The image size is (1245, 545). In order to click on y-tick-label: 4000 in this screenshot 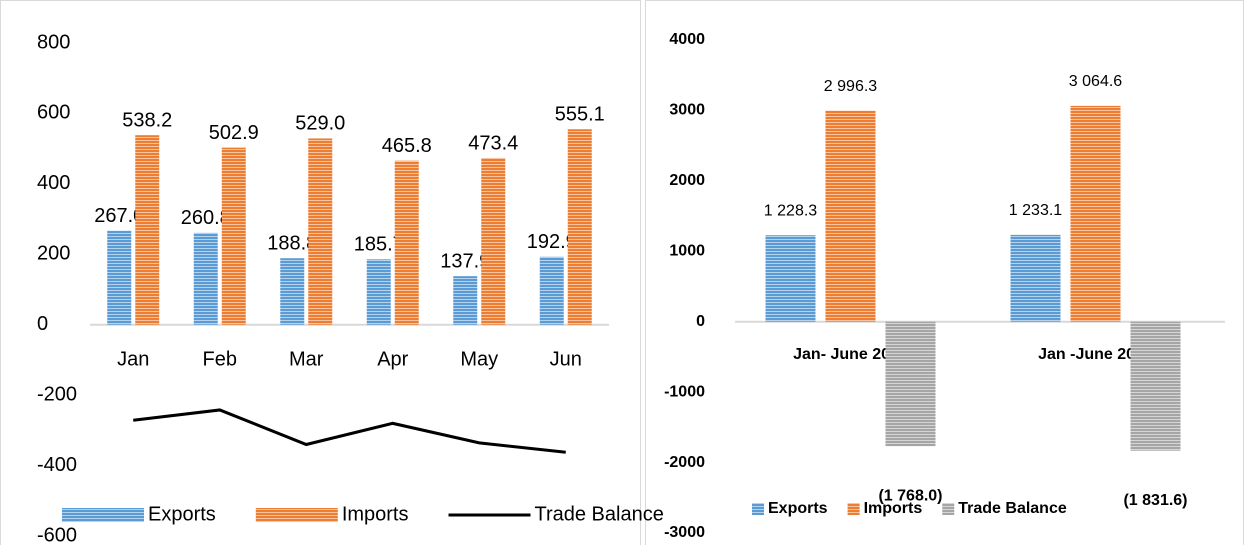, I will do `click(687, 39)`.